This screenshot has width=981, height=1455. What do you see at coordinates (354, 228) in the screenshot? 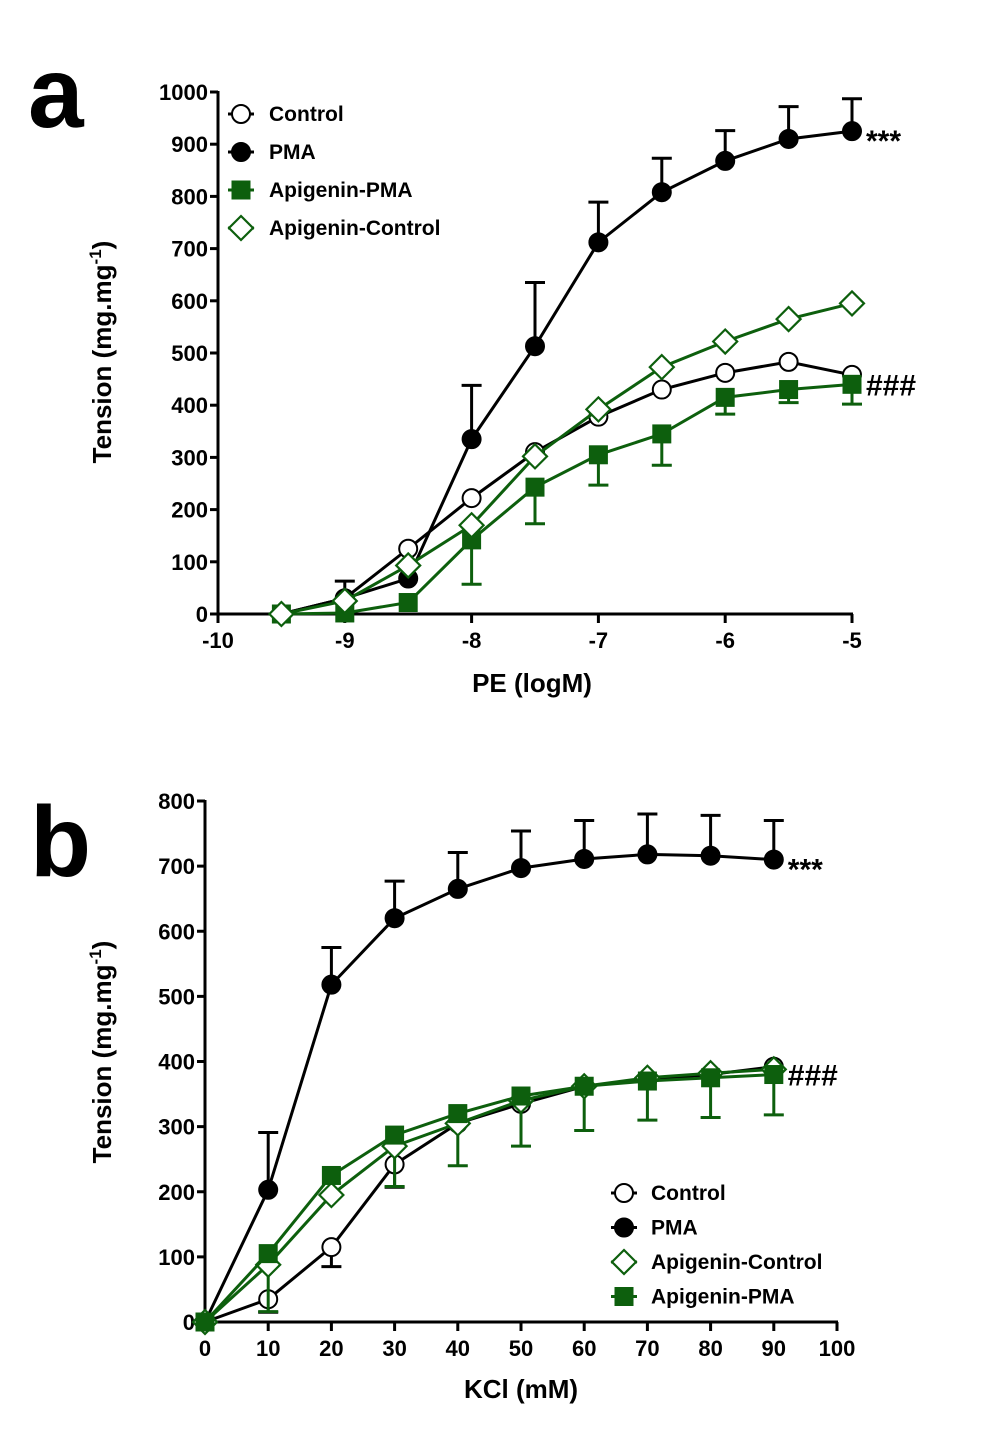
I see `legend-label: Apigenin-Control` at bounding box center [354, 228].